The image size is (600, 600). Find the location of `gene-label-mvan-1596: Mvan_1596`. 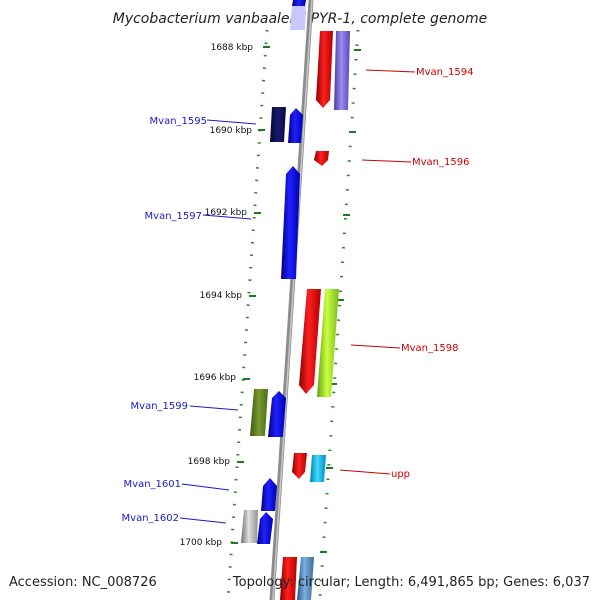

gene-label-mvan-1596: Mvan_1596 is located at coordinates (440, 162).